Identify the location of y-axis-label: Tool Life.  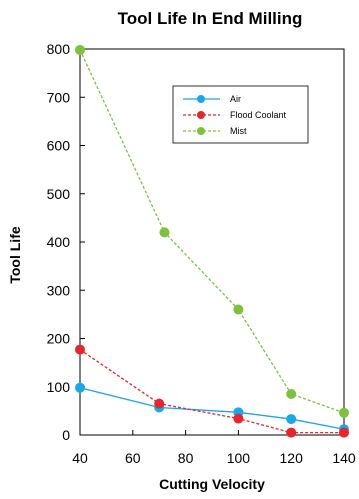
(15, 254).